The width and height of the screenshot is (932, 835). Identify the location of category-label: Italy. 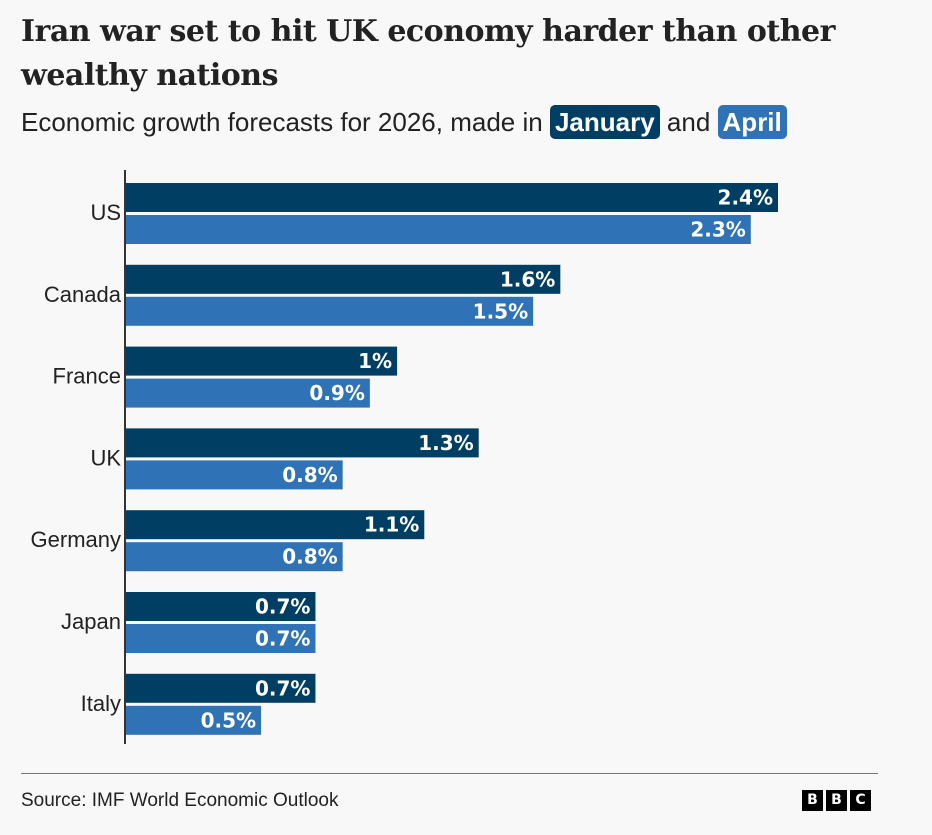
(101, 703).